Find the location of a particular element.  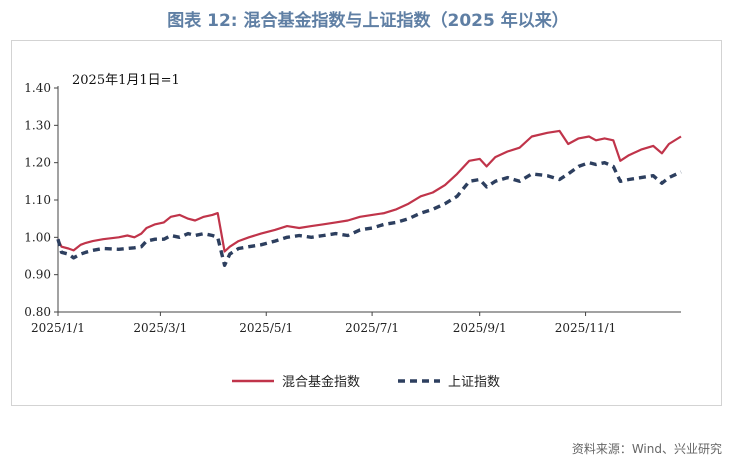

x-tick-label: 2025/9/1 is located at coordinates (480, 328).